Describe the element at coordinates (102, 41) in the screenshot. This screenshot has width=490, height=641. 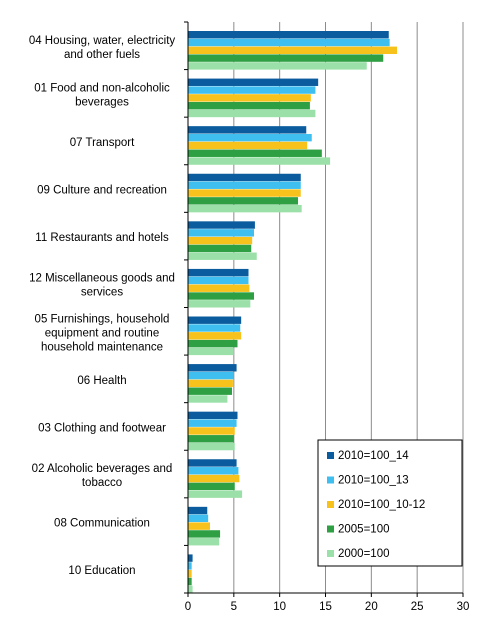
I see `category-label-line: 04 Housing, water, electricity` at that location.